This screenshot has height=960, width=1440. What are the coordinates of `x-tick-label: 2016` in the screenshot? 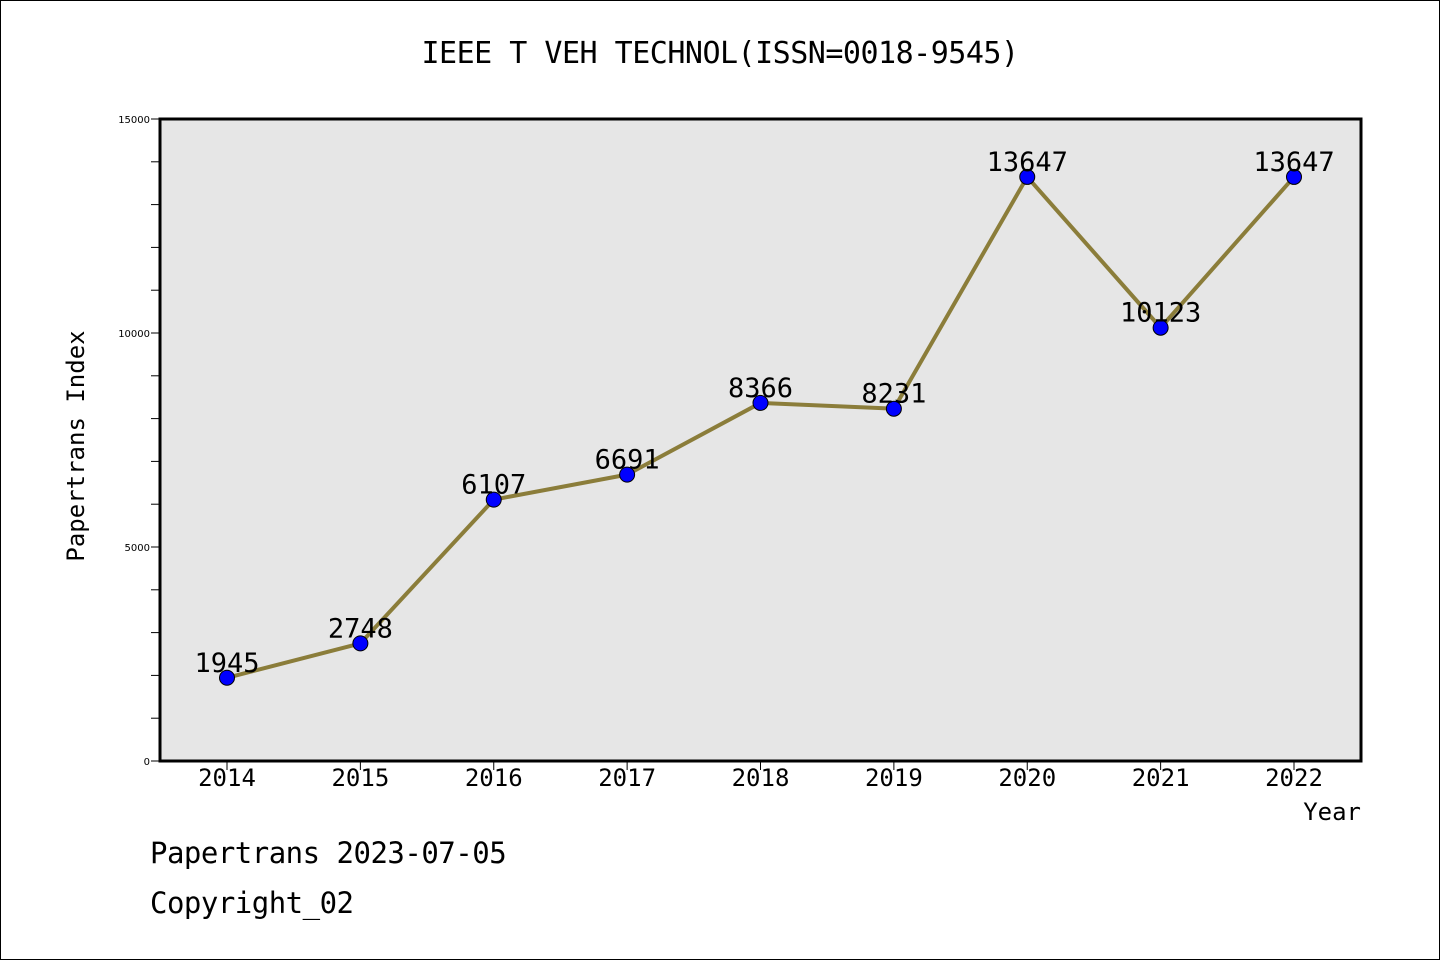 It's located at (494, 778).